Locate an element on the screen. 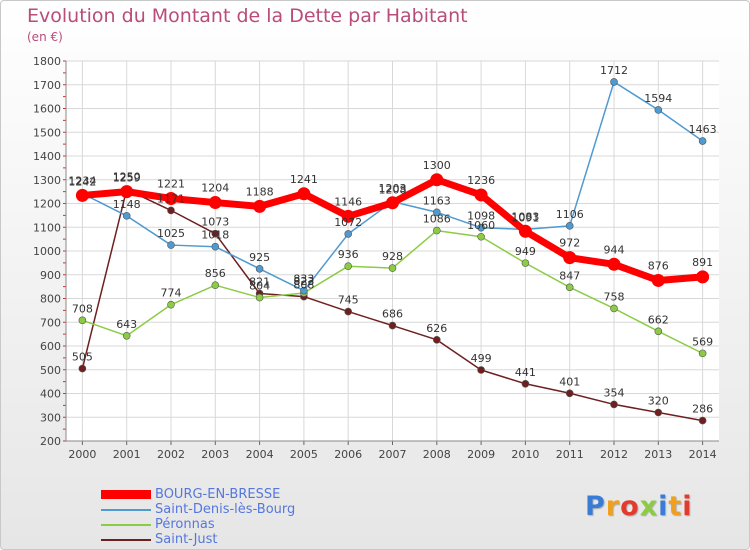 This screenshot has height=550, width=750. data-label: 774 is located at coordinates (170, 293).